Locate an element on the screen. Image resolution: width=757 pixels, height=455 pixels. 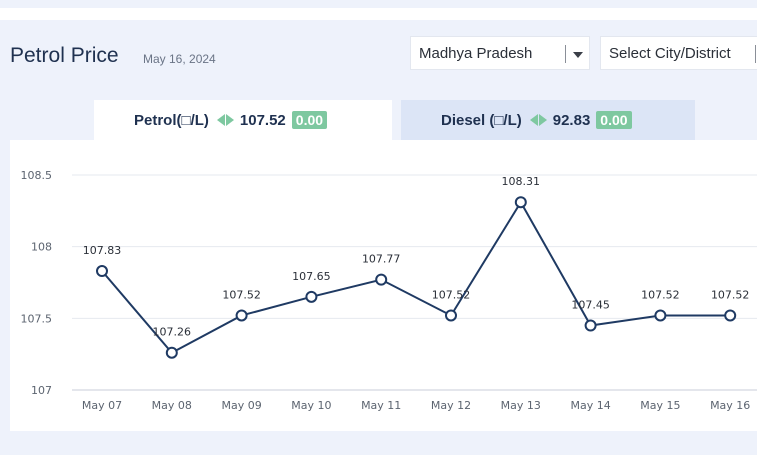
tab-petrol: Petrol(□/L) 107.52 0.00 is located at coordinates (243, 120).